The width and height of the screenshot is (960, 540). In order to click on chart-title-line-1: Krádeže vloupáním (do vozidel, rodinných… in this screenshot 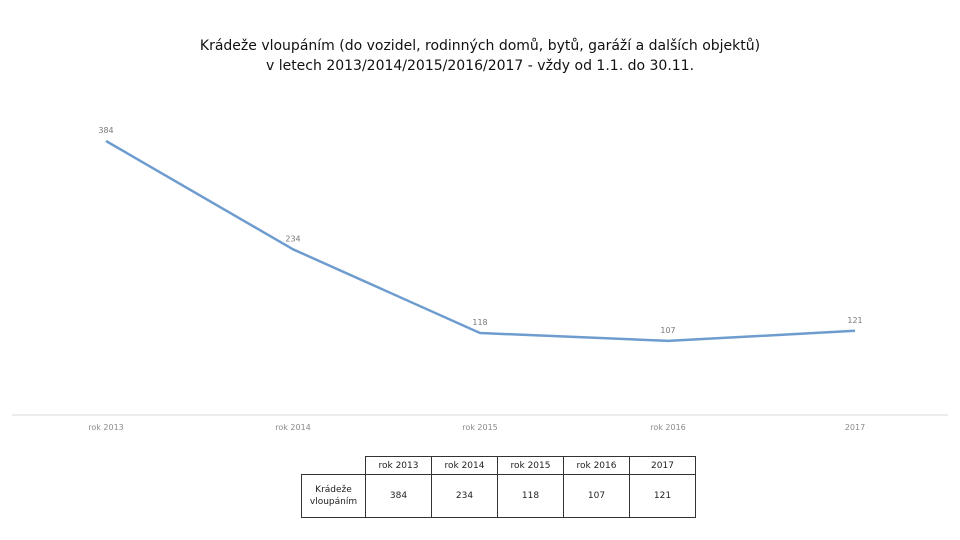, I will do `click(480, 46)`.